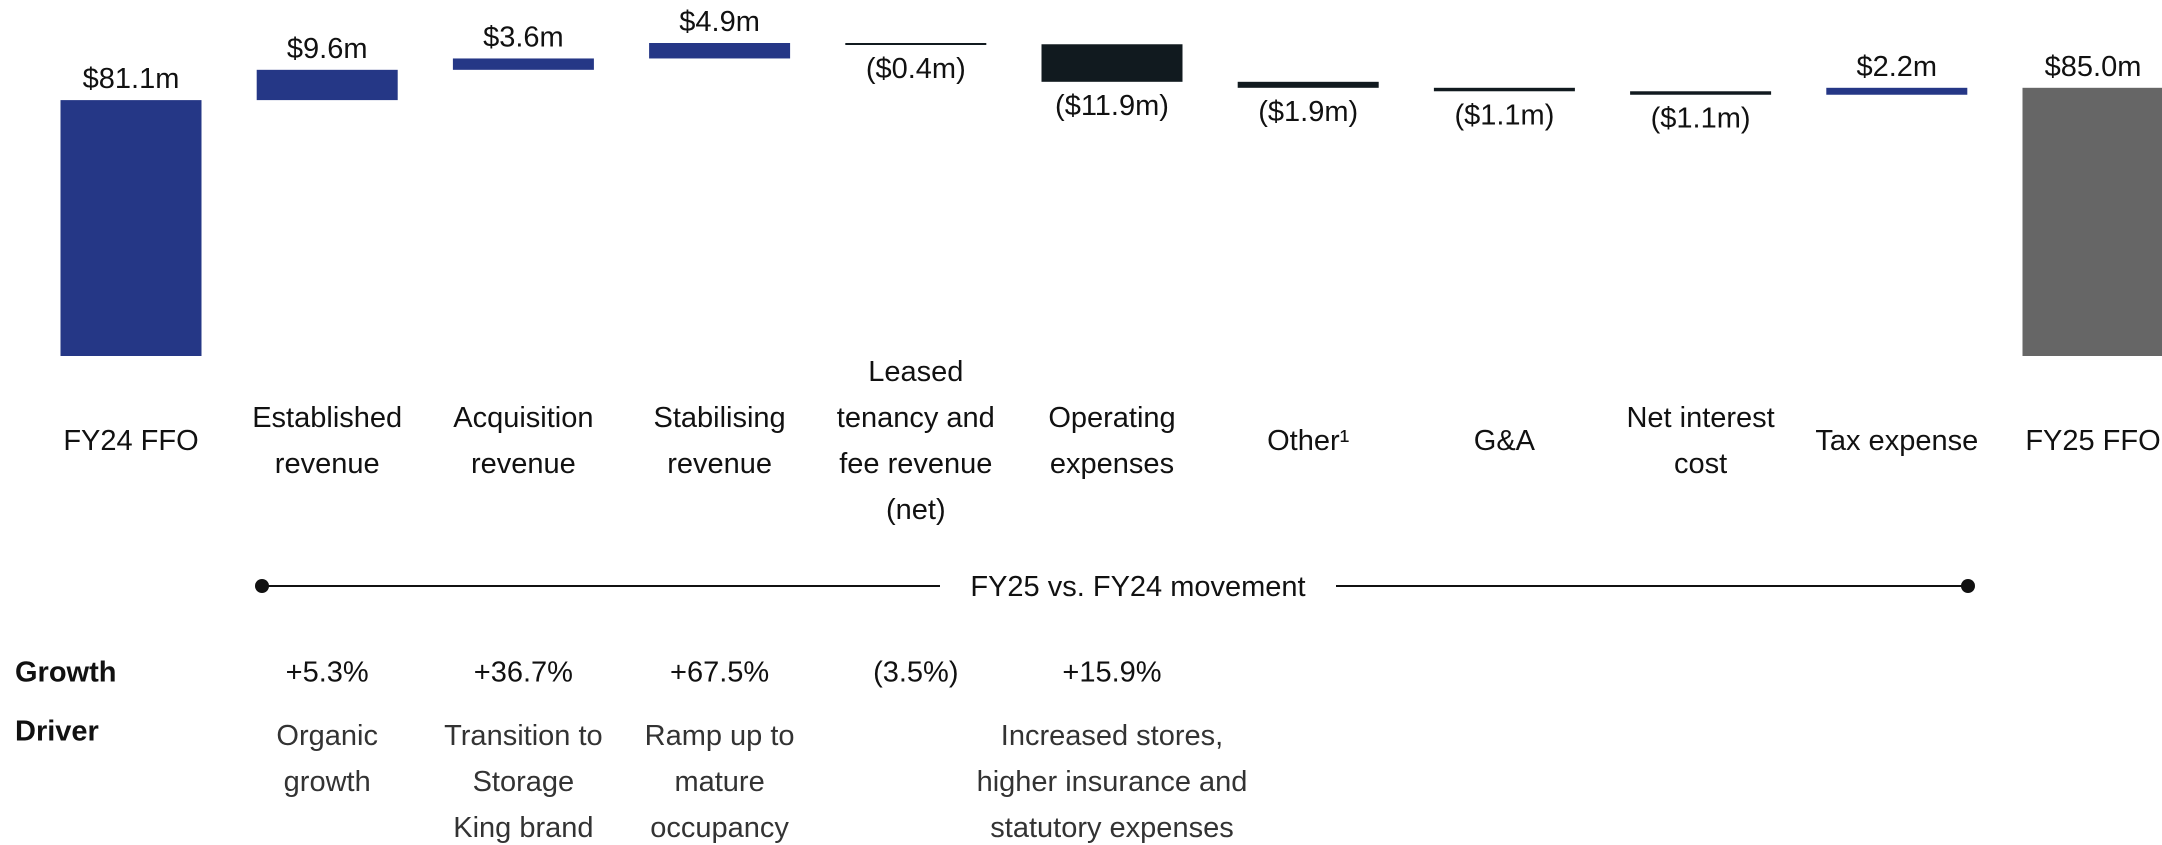 The height and width of the screenshot is (845, 2162). Describe the element at coordinates (720, 672) in the screenshot. I see `growth-value: +67.5%` at that location.